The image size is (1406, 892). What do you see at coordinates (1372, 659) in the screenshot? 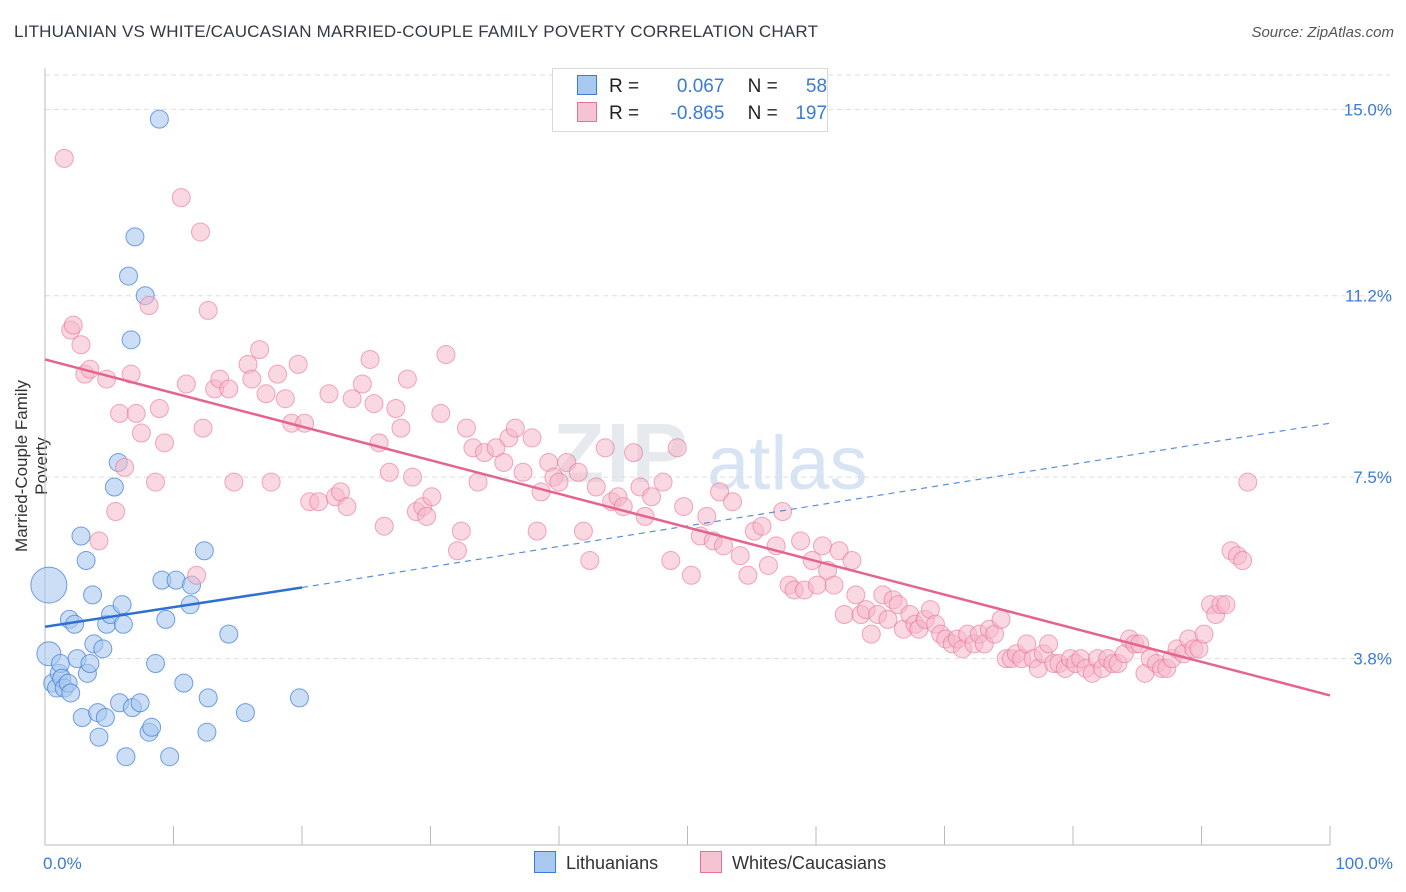
I see `y-tick-label: 3.8%` at bounding box center [1372, 659].